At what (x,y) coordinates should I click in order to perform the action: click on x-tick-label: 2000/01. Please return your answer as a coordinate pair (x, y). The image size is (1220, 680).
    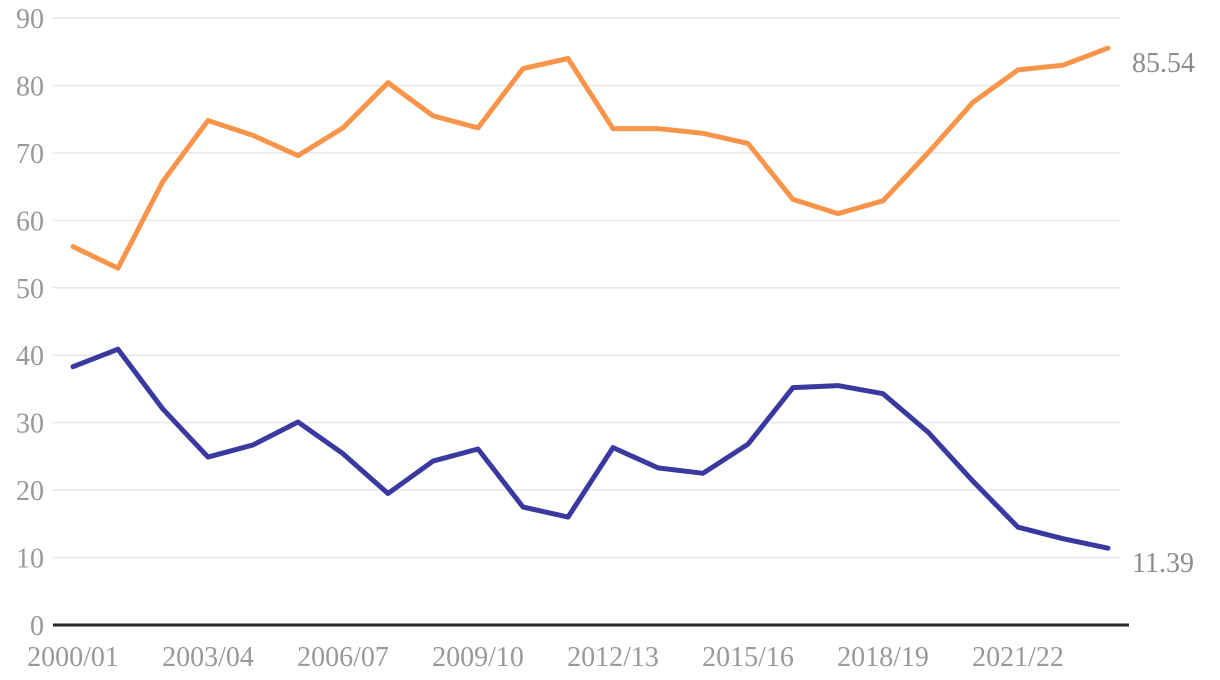
    Looking at the image, I should click on (73, 657).